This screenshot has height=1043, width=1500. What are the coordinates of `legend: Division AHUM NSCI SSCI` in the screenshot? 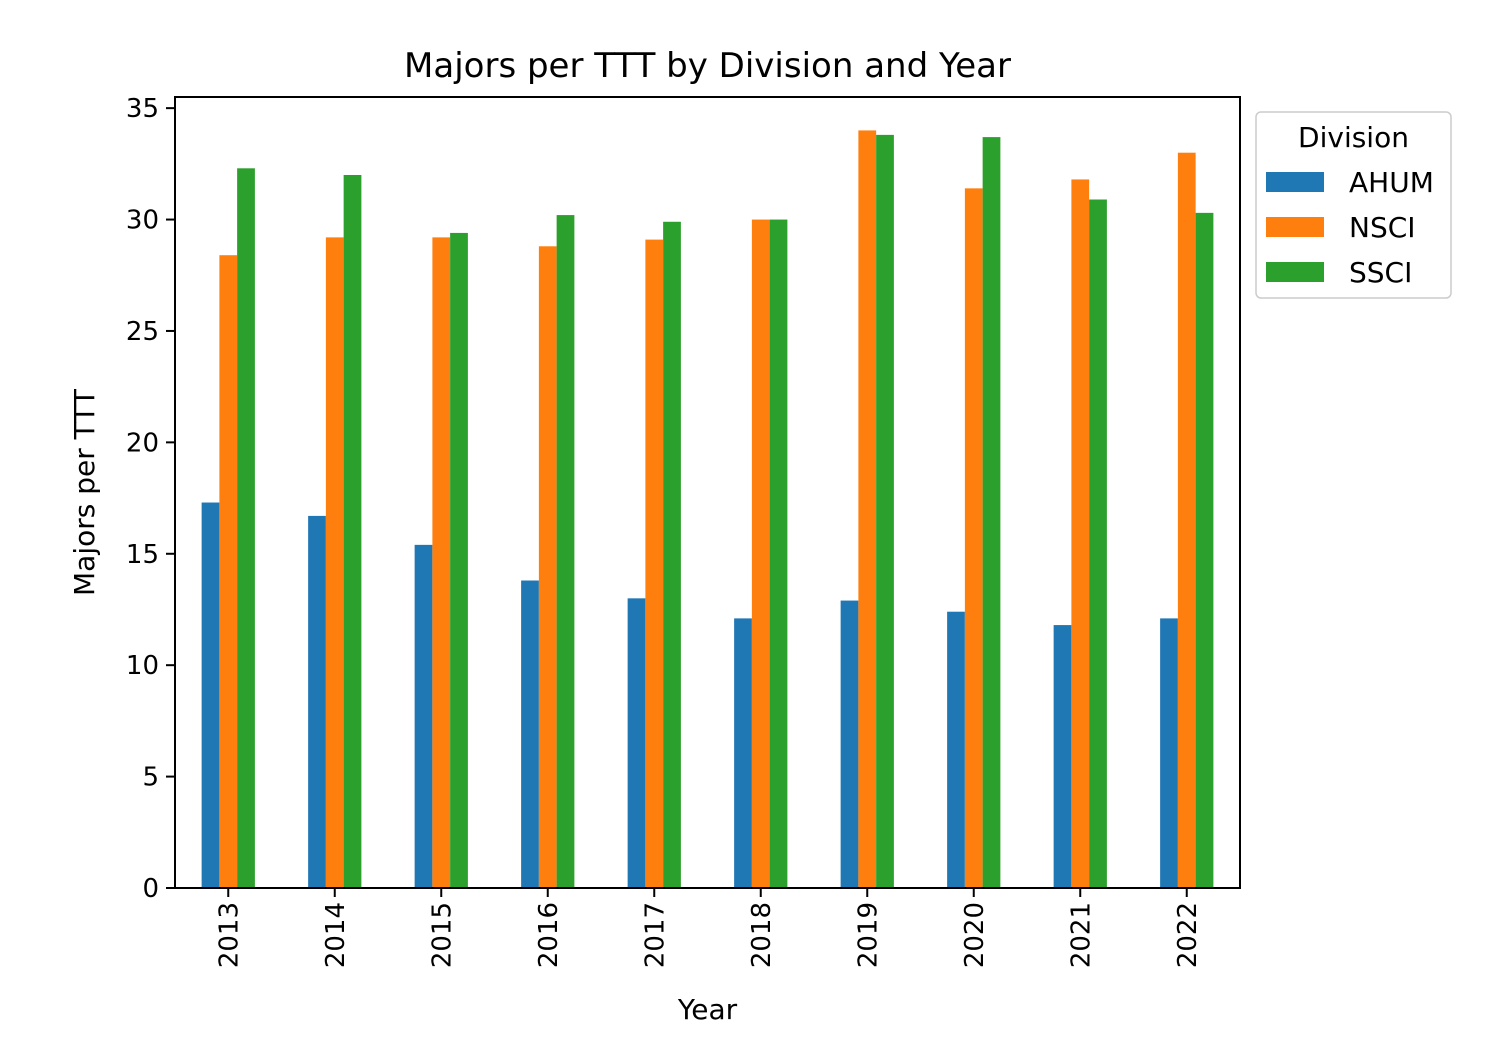 It's located at (1353, 205).